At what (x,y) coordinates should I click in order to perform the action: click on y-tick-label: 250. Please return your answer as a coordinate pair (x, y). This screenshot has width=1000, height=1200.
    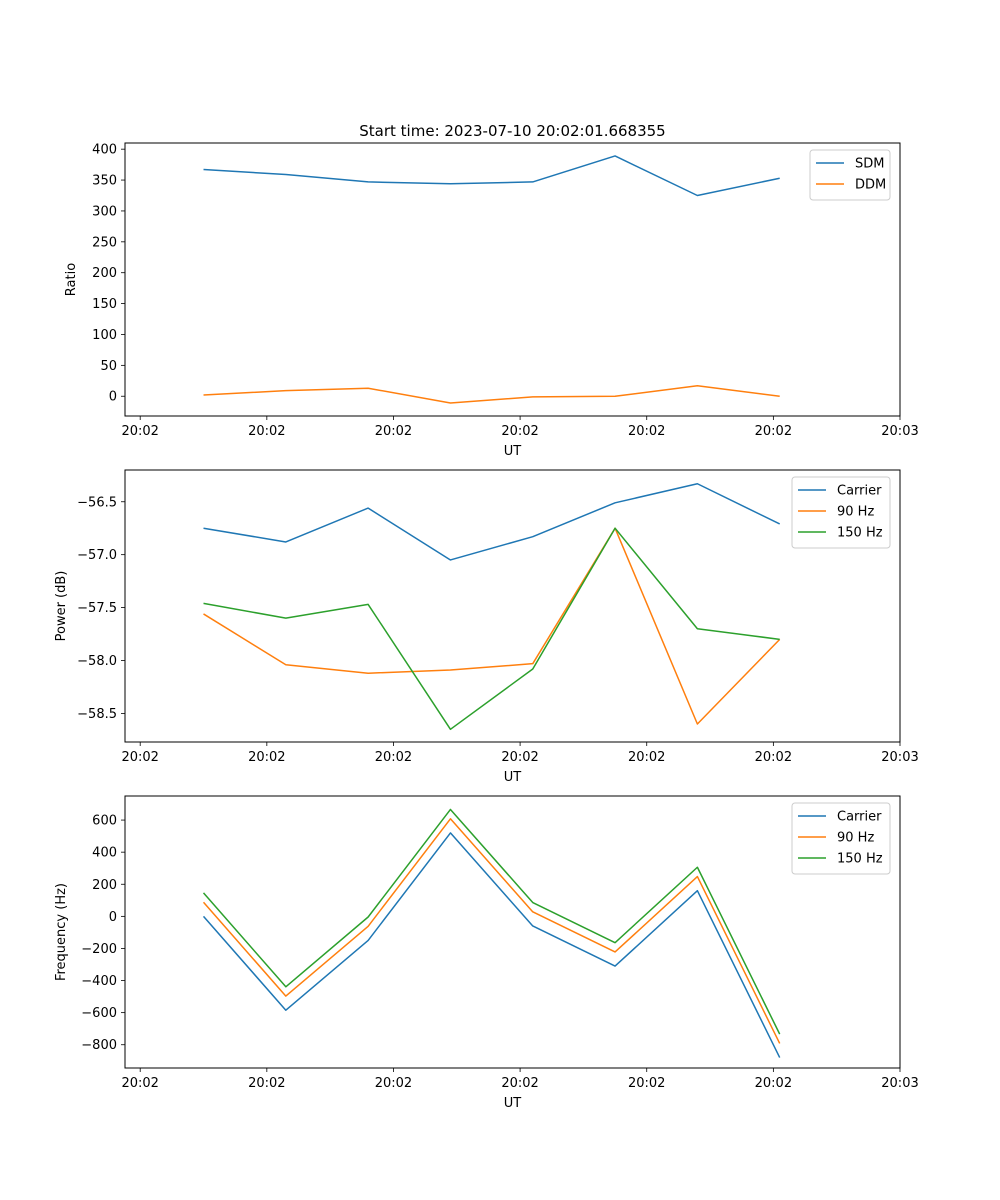
    Looking at the image, I should click on (104, 242).